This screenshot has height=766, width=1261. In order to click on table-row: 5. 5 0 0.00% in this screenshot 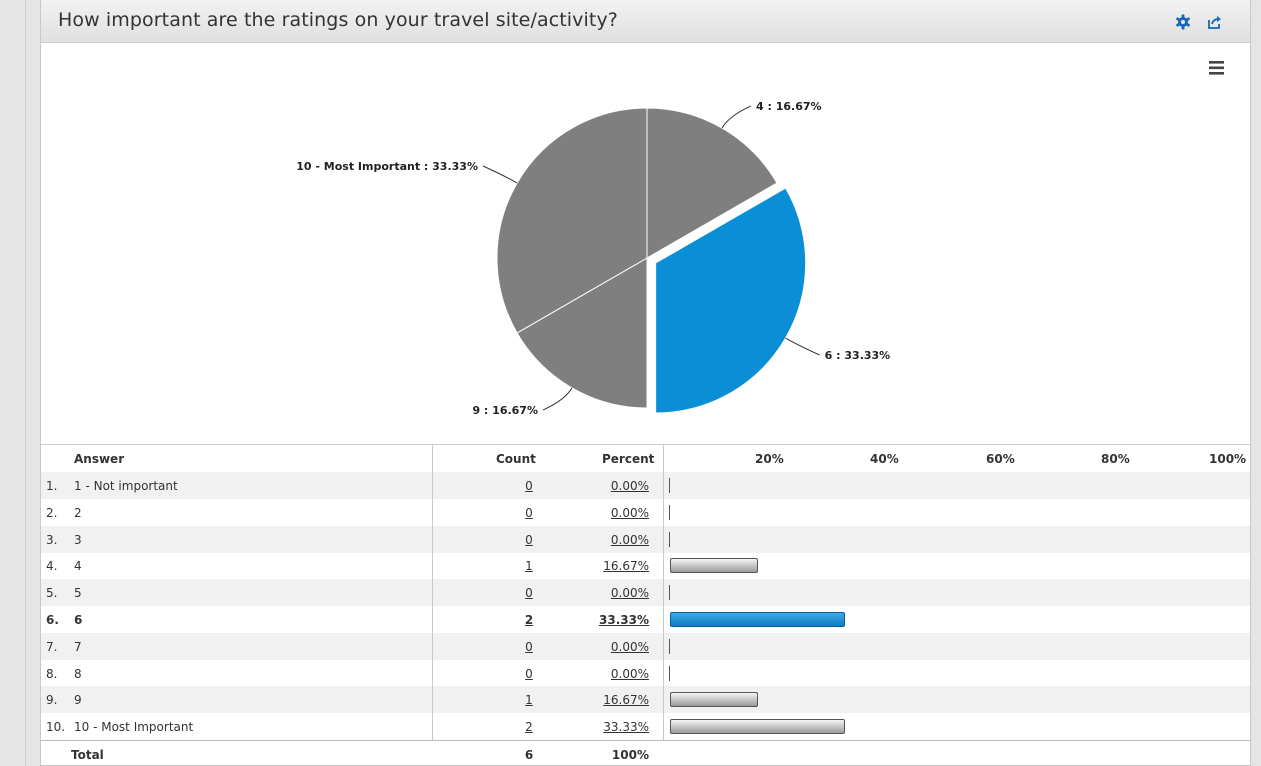, I will do `click(645, 593)`.